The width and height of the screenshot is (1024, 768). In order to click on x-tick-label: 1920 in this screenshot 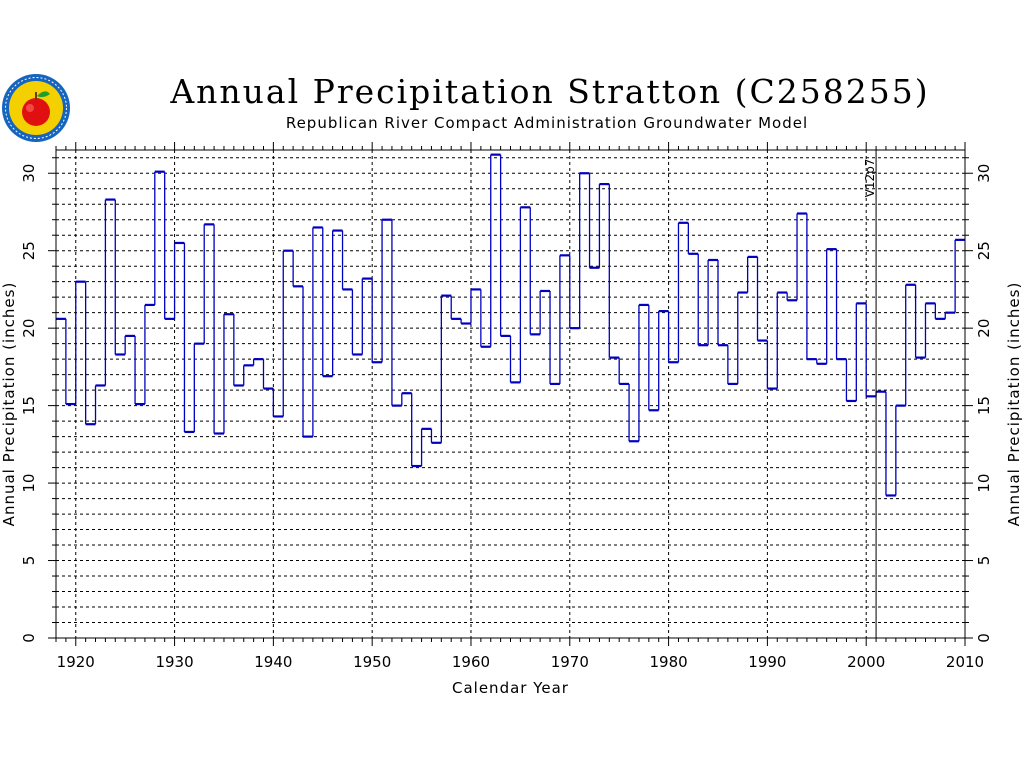, I will do `click(76, 662)`.